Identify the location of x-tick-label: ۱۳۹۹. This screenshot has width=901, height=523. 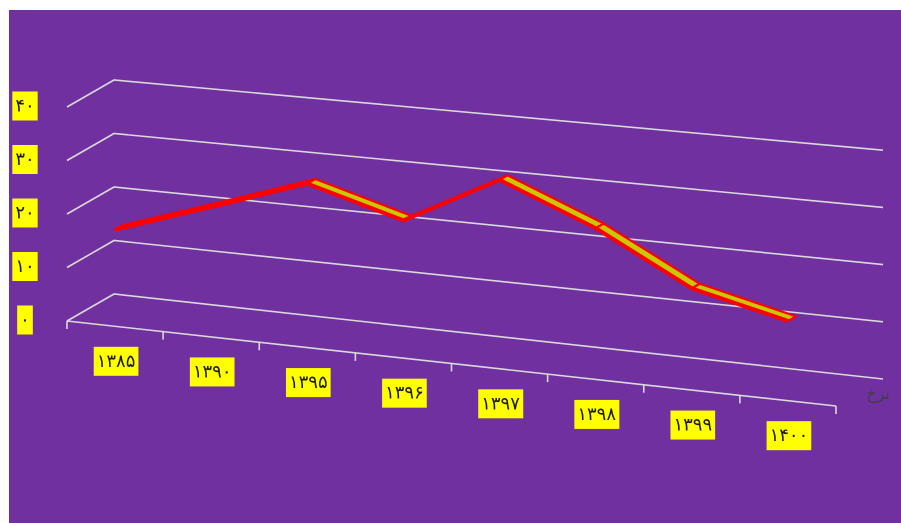
(693, 425).